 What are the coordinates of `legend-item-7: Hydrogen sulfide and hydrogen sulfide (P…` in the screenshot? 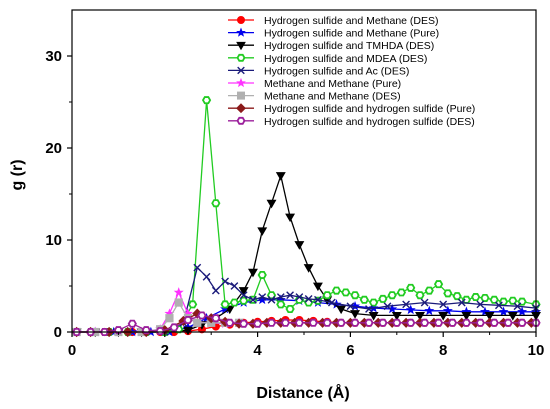 It's located at (351, 109).